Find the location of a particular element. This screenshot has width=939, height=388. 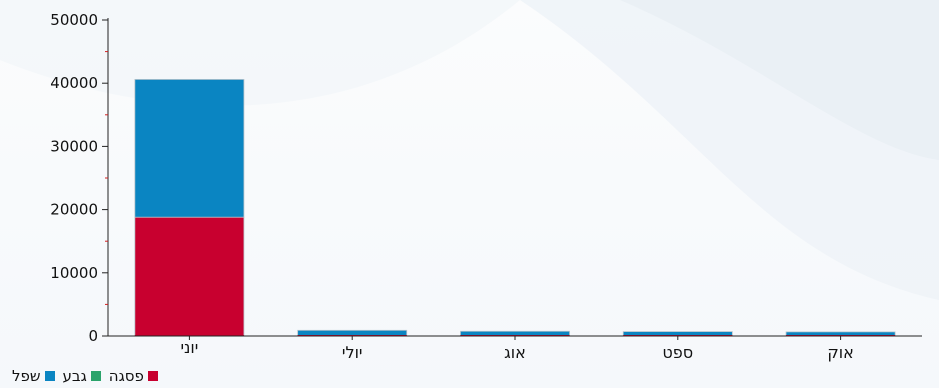

legend-item: גבע is located at coordinates (82, 376).